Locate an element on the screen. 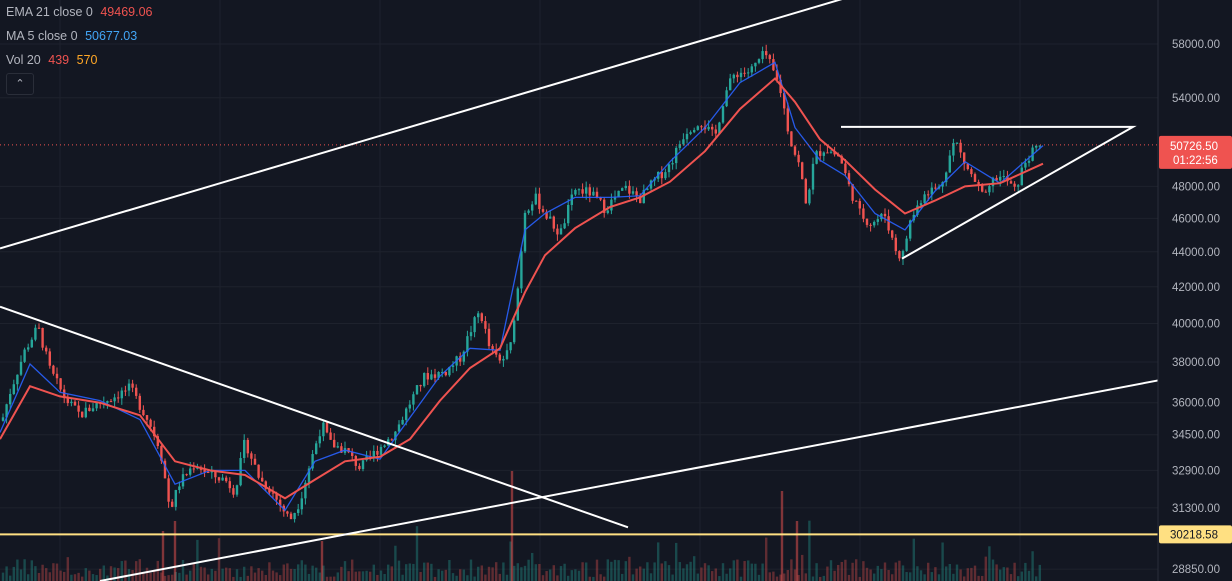 This screenshot has height=581, width=1232. price-tick-label: 58000.00 is located at coordinates (1196, 45).